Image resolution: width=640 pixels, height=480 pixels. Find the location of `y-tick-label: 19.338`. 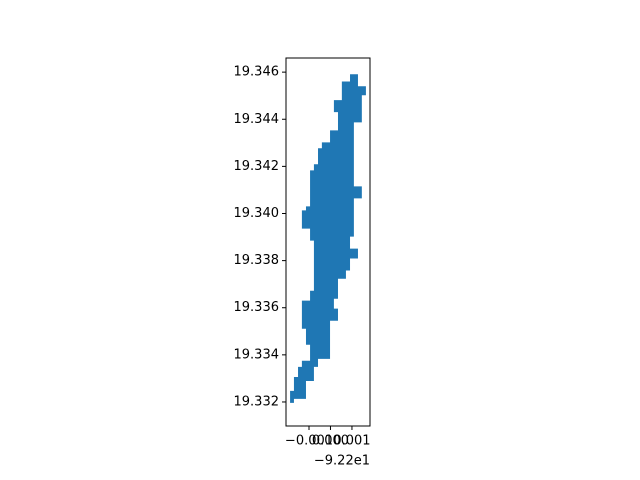

y-tick-label: 19.338 is located at coordinates (257, 260).